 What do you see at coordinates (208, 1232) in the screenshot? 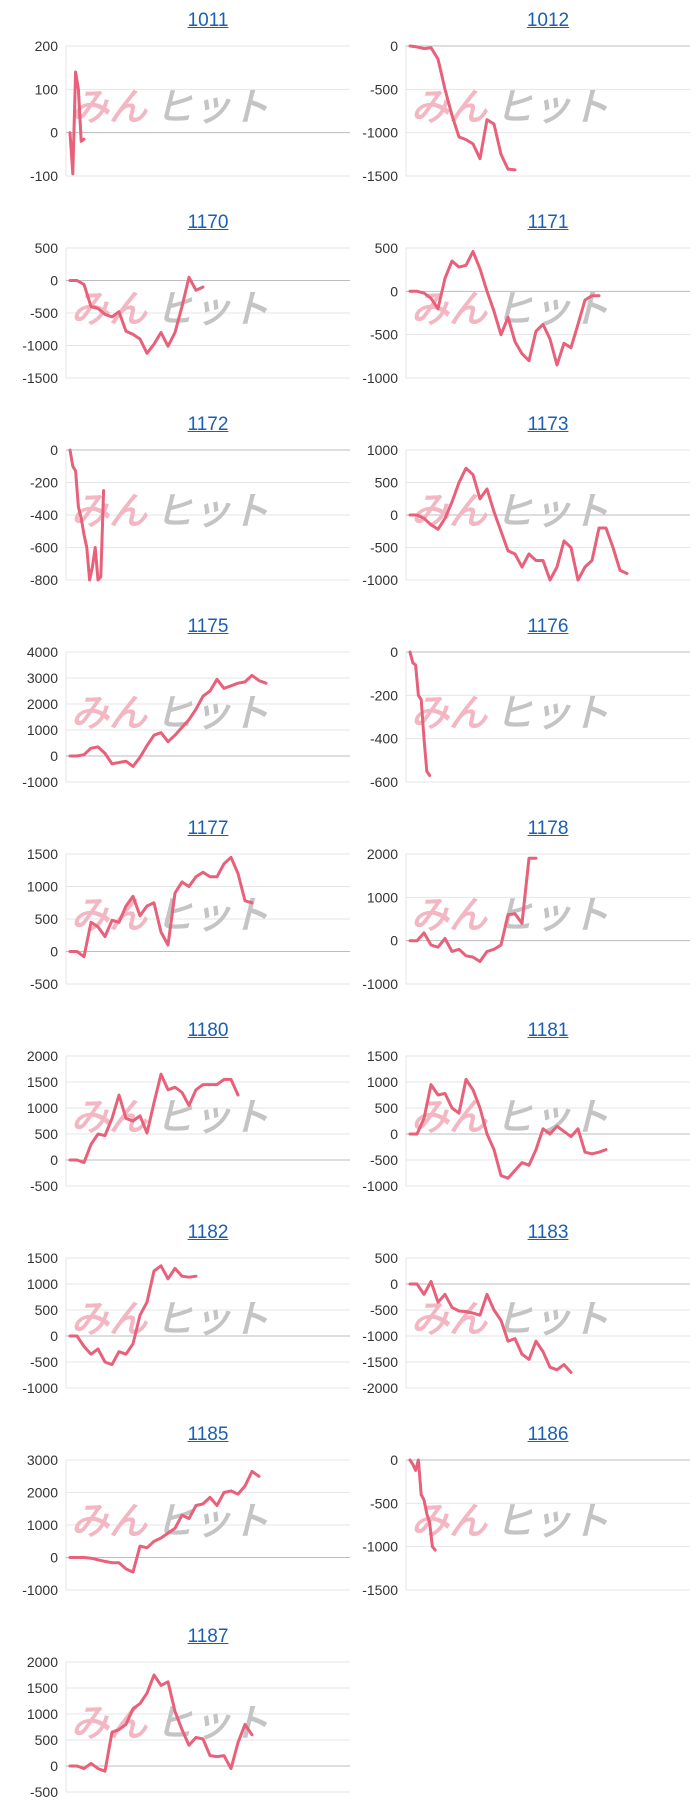
I see `chart-title-link: 1182` at bounding box center [208, 1232].